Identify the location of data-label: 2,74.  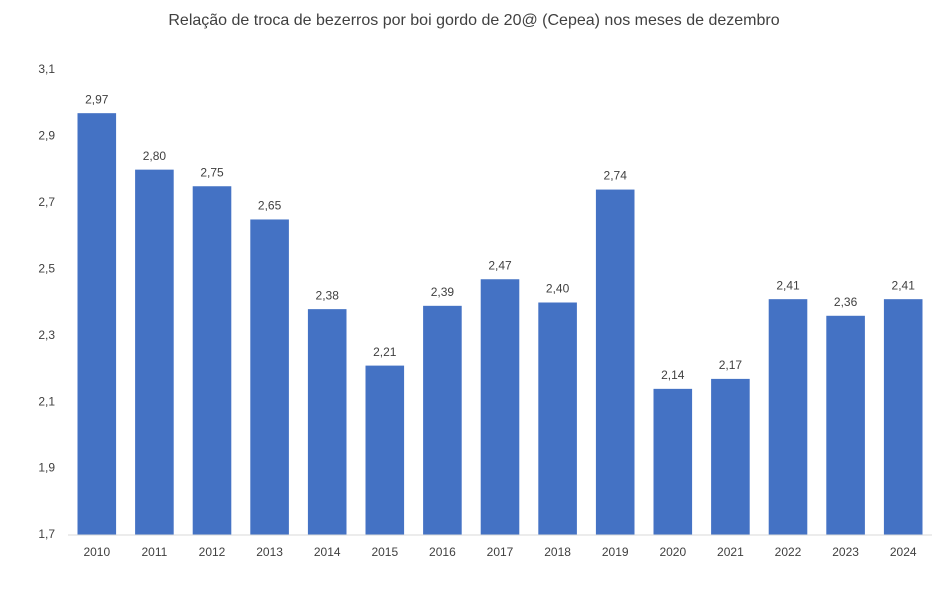
(616, 176).